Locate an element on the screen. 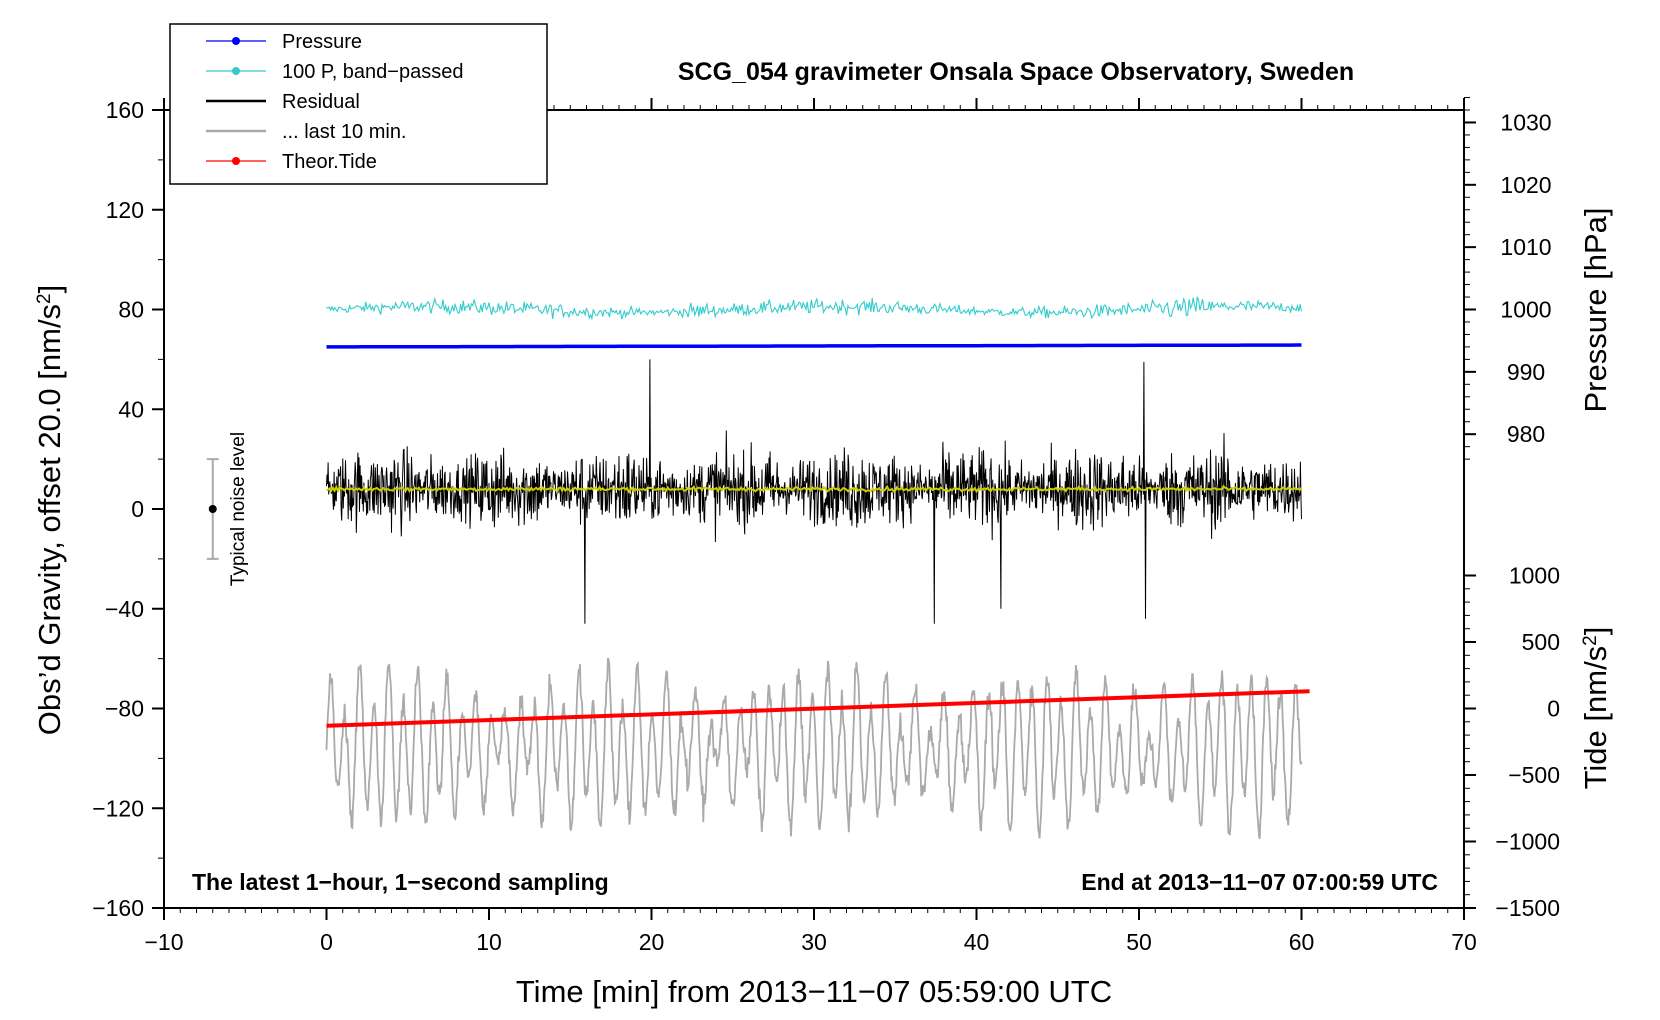 The width and height of the screenshot is (1660, 1020). x-tick-label: 40 is located at coordinates (977, 942).